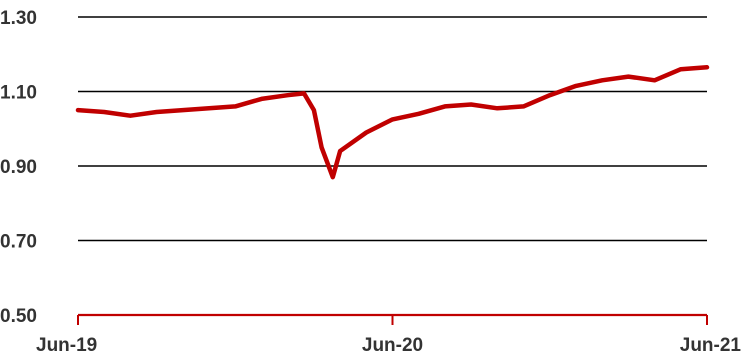 Image resolution: width=741 pixels, height=360 pixels. Describe the element at coordinates (18, 18) in the screenshot. I see `y-tick-label: 1.30` at that location.